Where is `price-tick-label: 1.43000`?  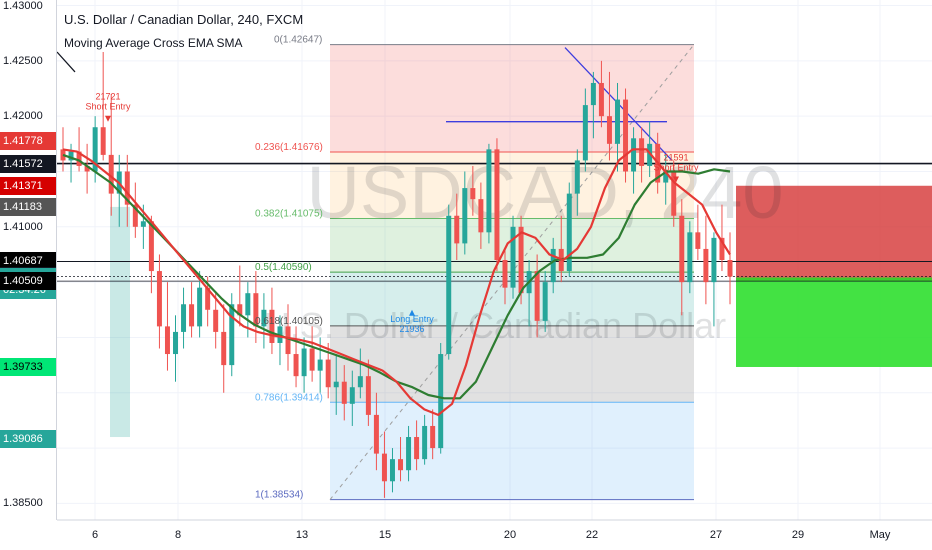
price-tick-label: 1.43000 is located at coordinates (23, 6).